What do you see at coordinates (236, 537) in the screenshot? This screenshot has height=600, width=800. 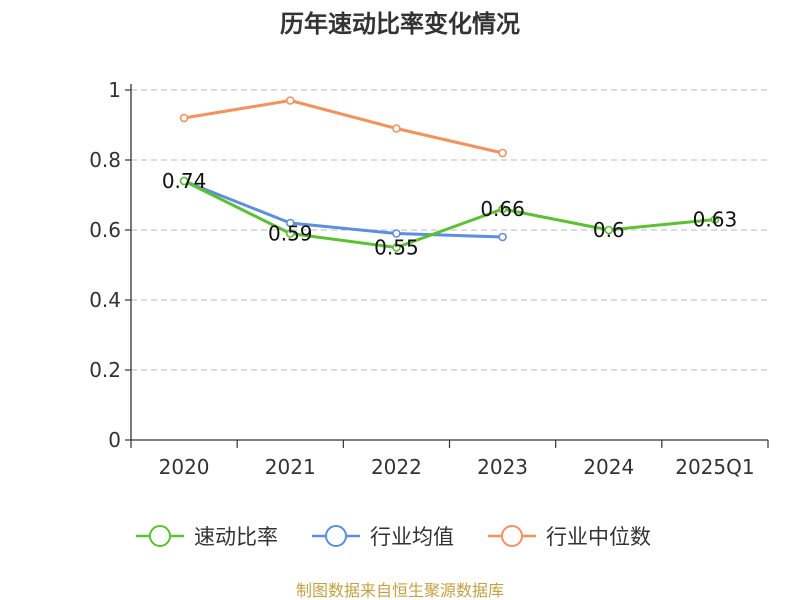 I see `legend-label: 速动比率` at bounding box center [236, 537].